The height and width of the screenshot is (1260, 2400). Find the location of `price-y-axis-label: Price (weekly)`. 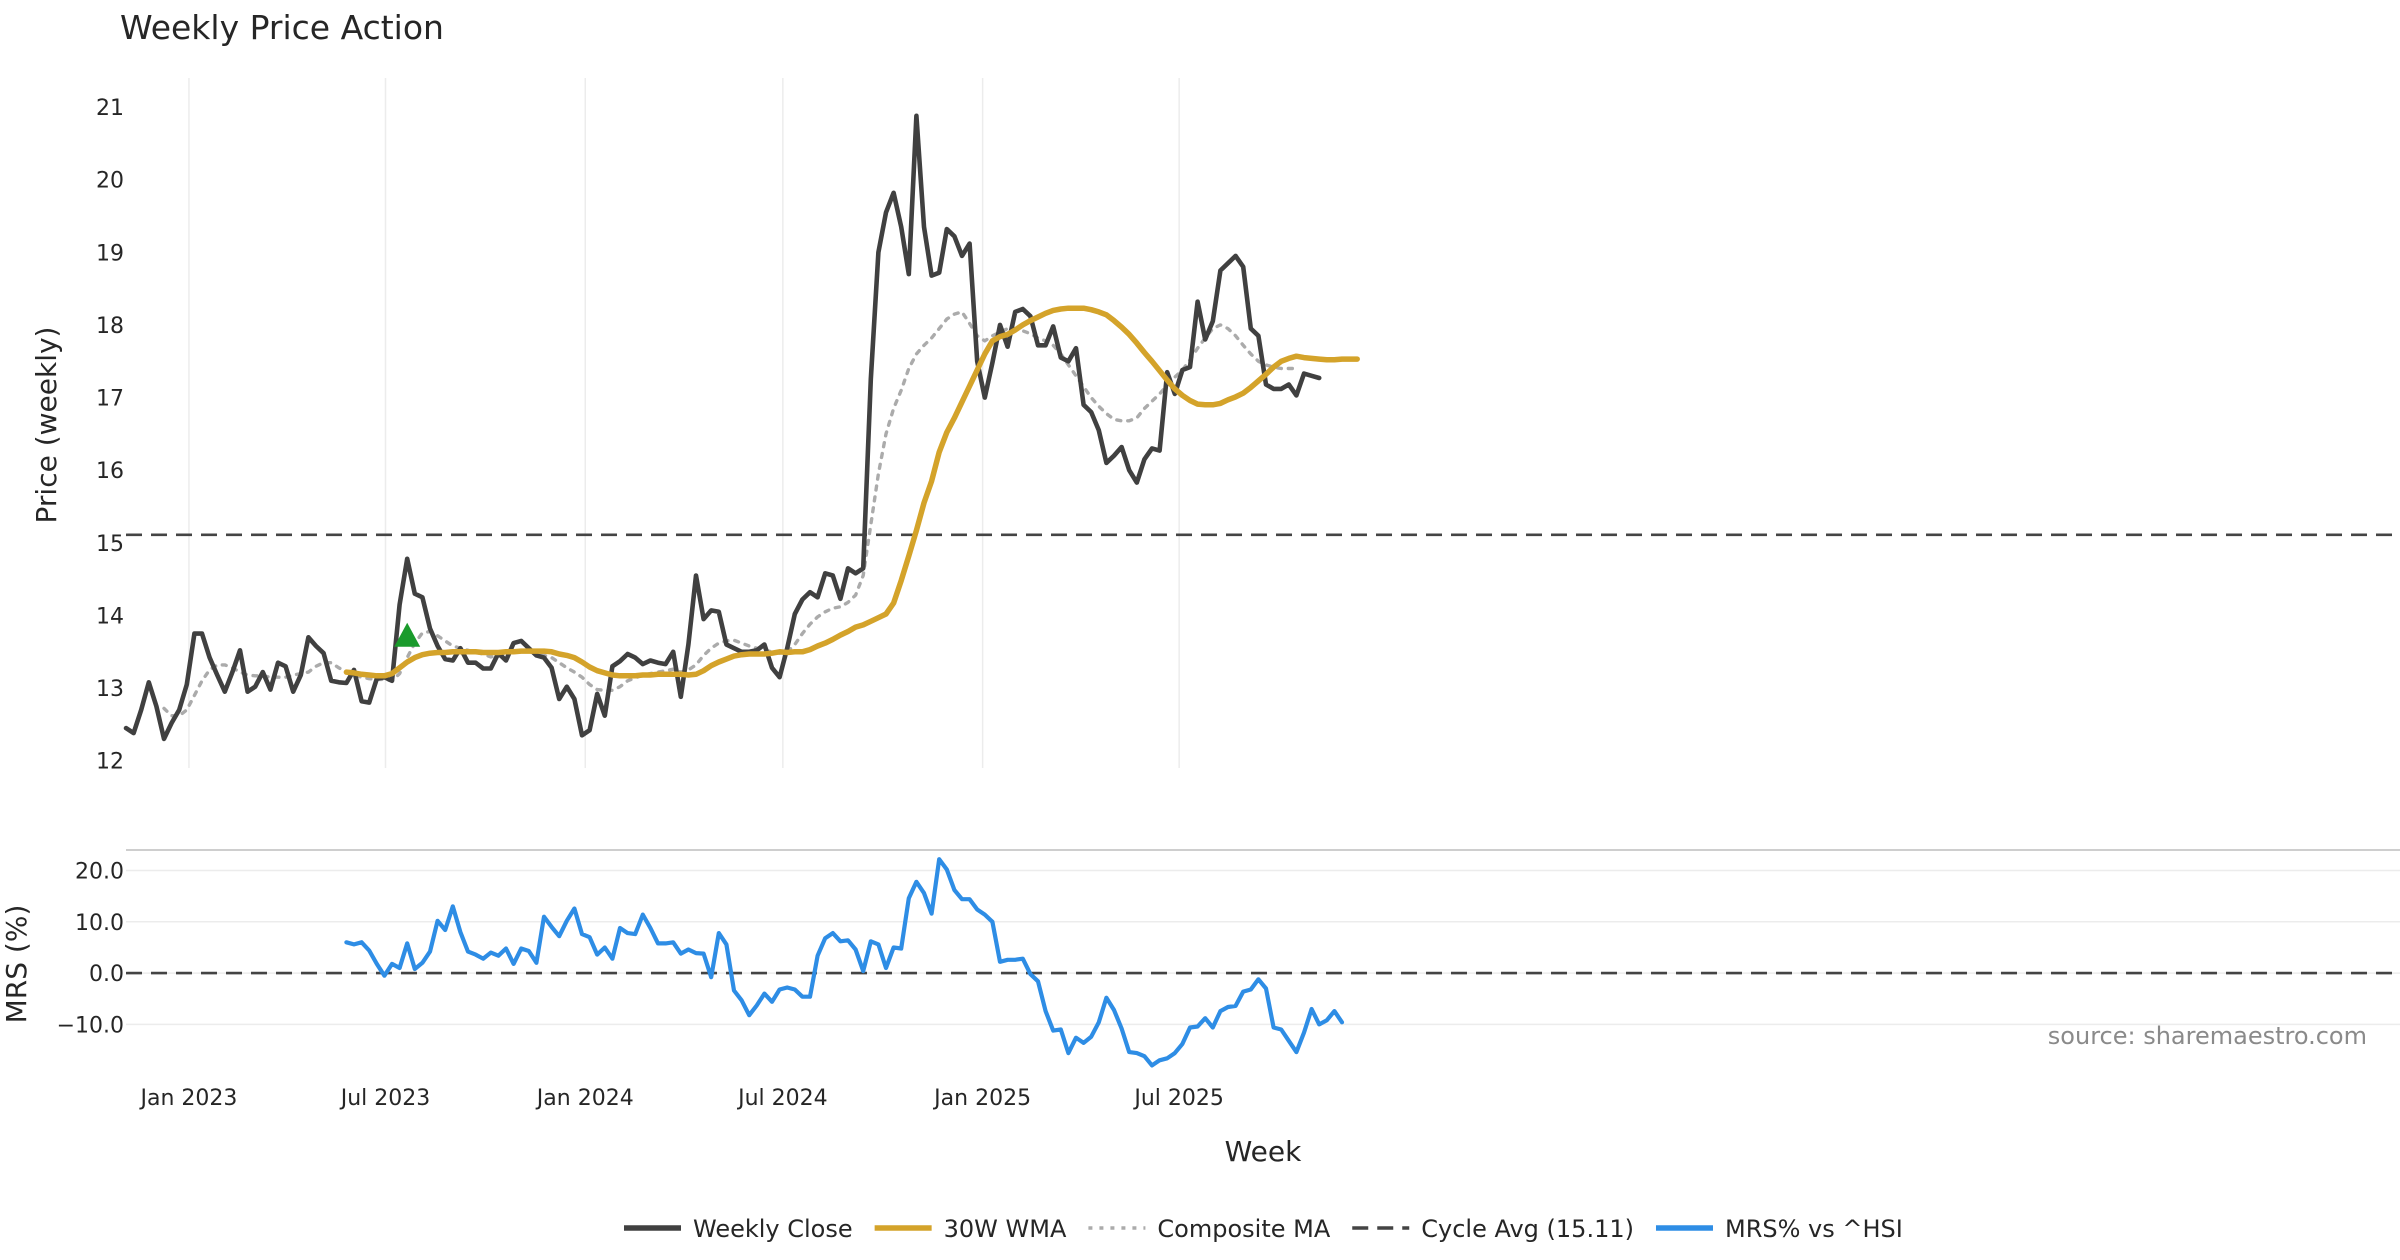

price-y-axis-label: Price (weekly) is located at coordinates (46, 425).